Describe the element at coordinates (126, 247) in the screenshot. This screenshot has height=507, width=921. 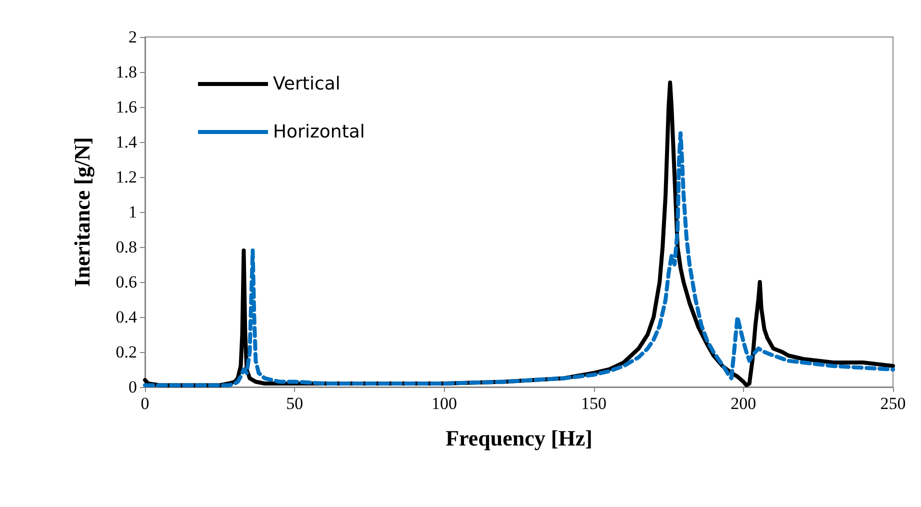
I see `y-tick-label: 0.8` at that location.